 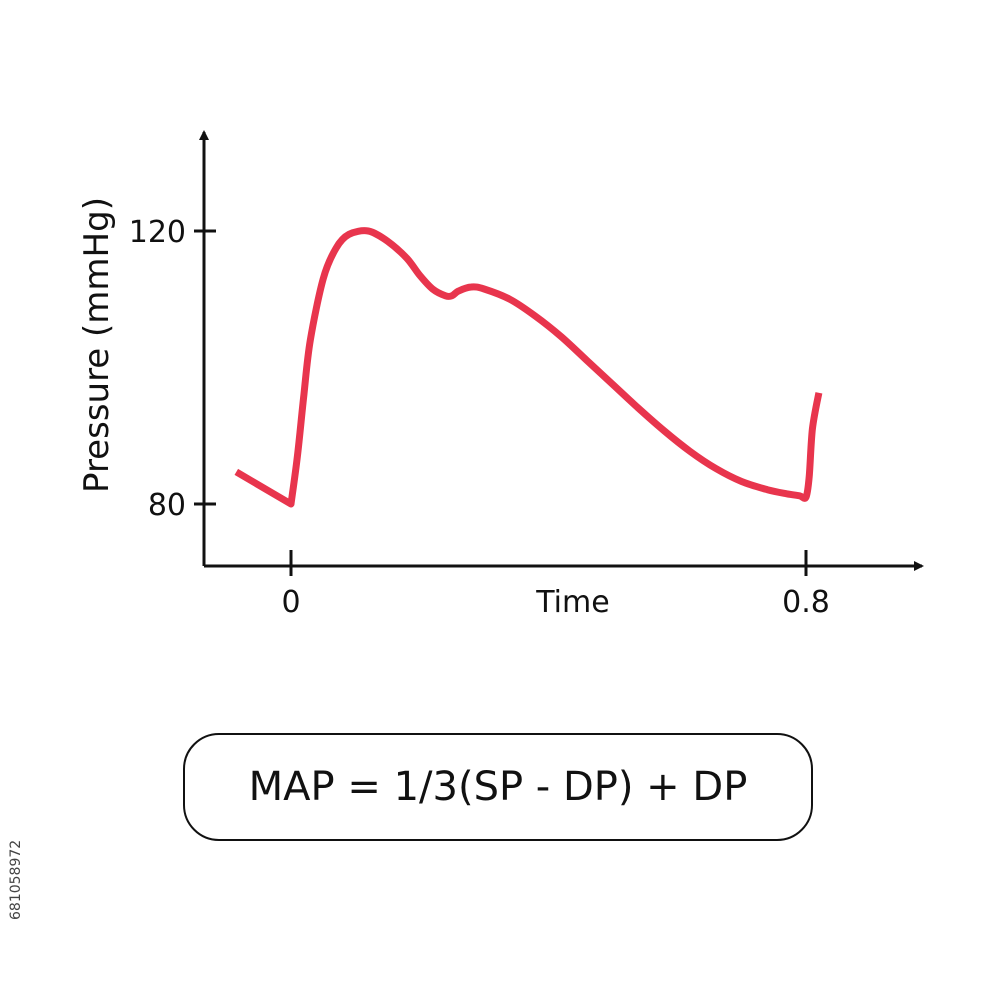 What do you see at coordinates (290, 602) in the screenshot?
I see `x-tick-label-0: 0` at bounding box center [290, 602].